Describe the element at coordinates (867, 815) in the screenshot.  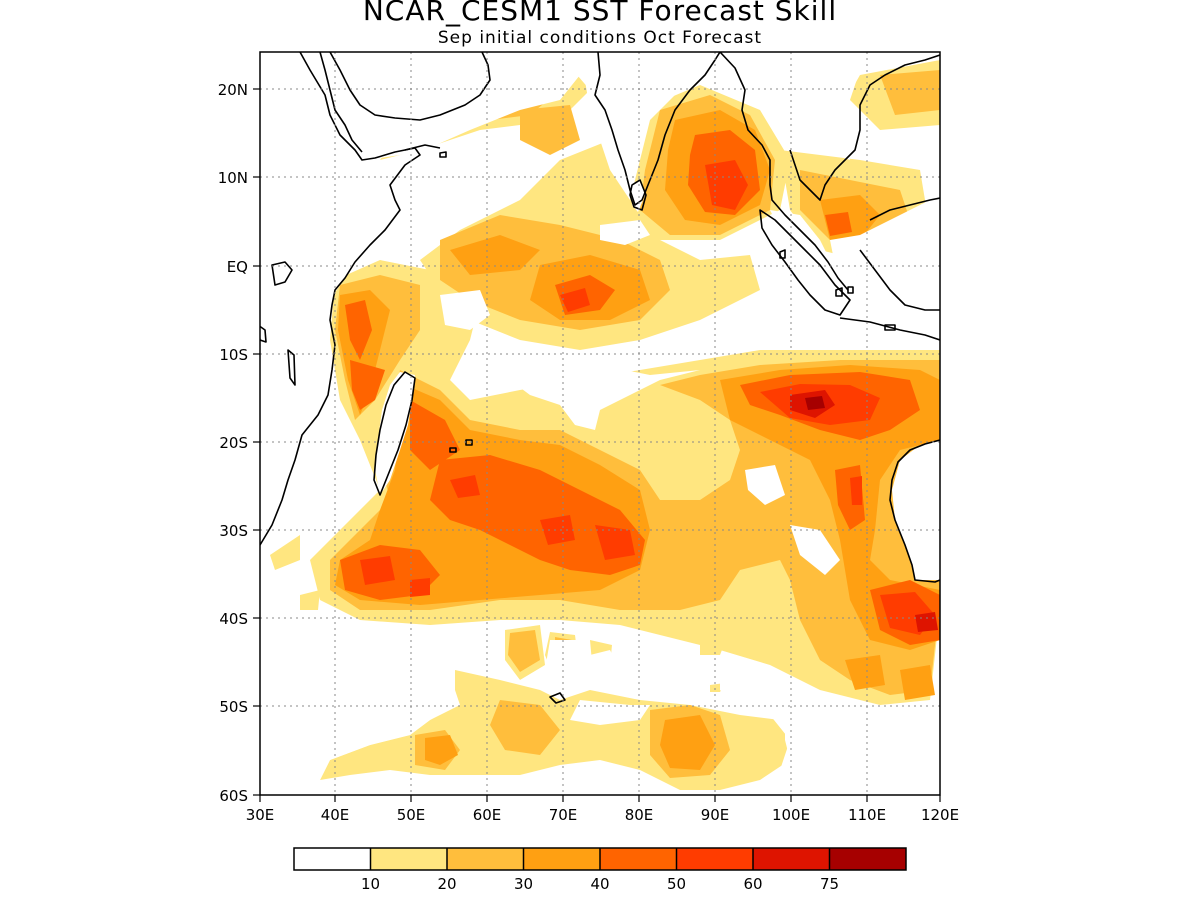
I see `lon-tick-label: 110E` at that location.